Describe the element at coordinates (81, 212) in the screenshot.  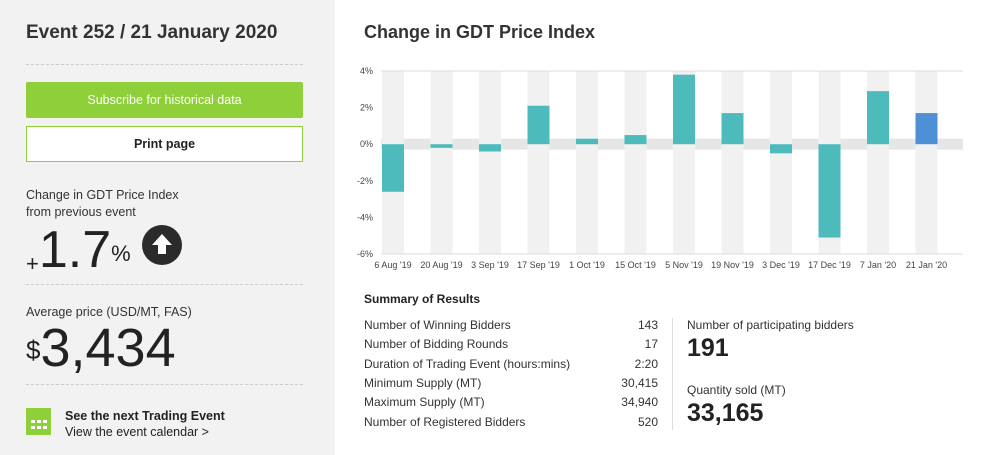
I see `change-label-line2: from previous event` at that location.